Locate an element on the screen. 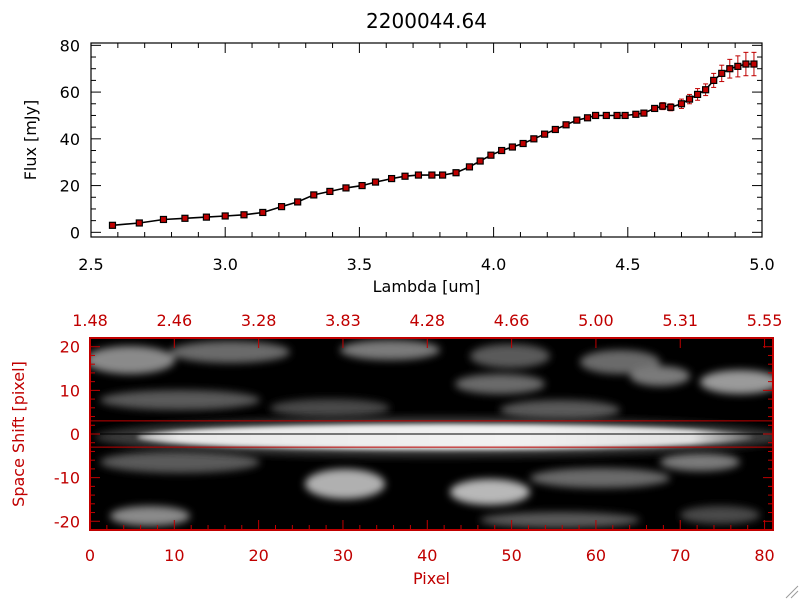 The height and width of the screenshot is (600, 800). y-tick-label: 0 is located at coordinates (75, 232).